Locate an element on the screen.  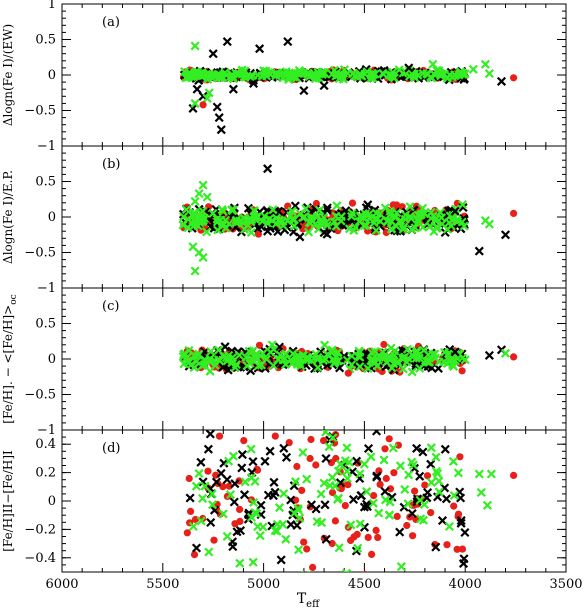
y-tick-label: −0.5 is located at coordinates (40, 395).